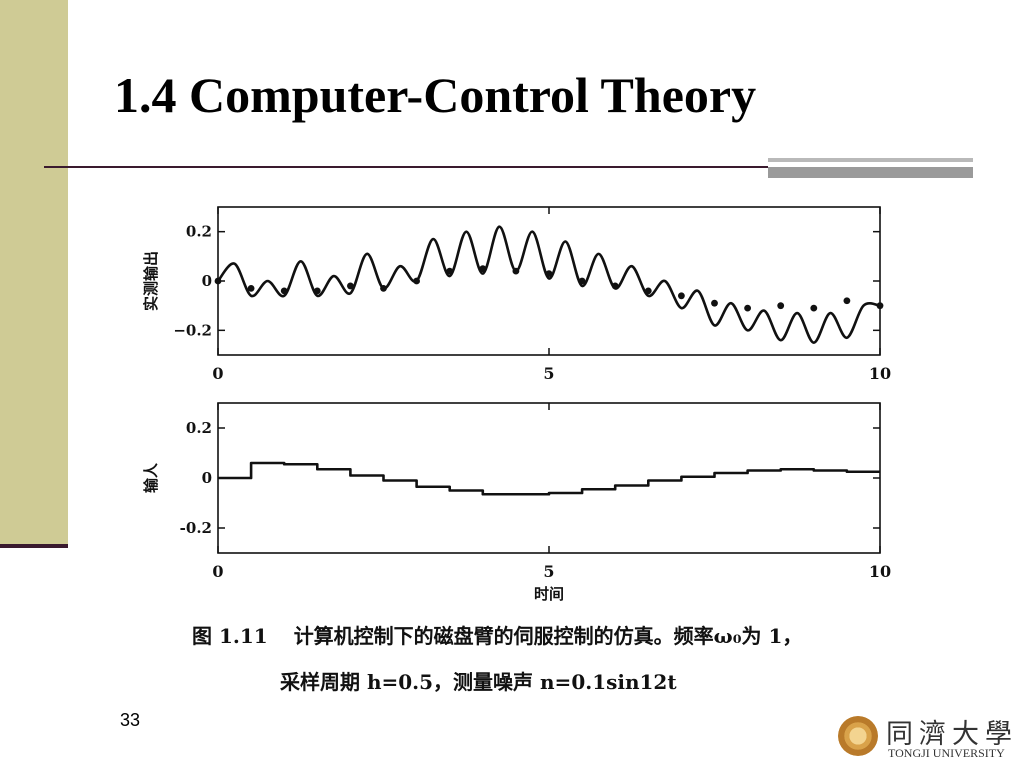 The width and height of the screenshot is (1024, 768). I want to click on x-axis-label: 时间, so click(549, 594).